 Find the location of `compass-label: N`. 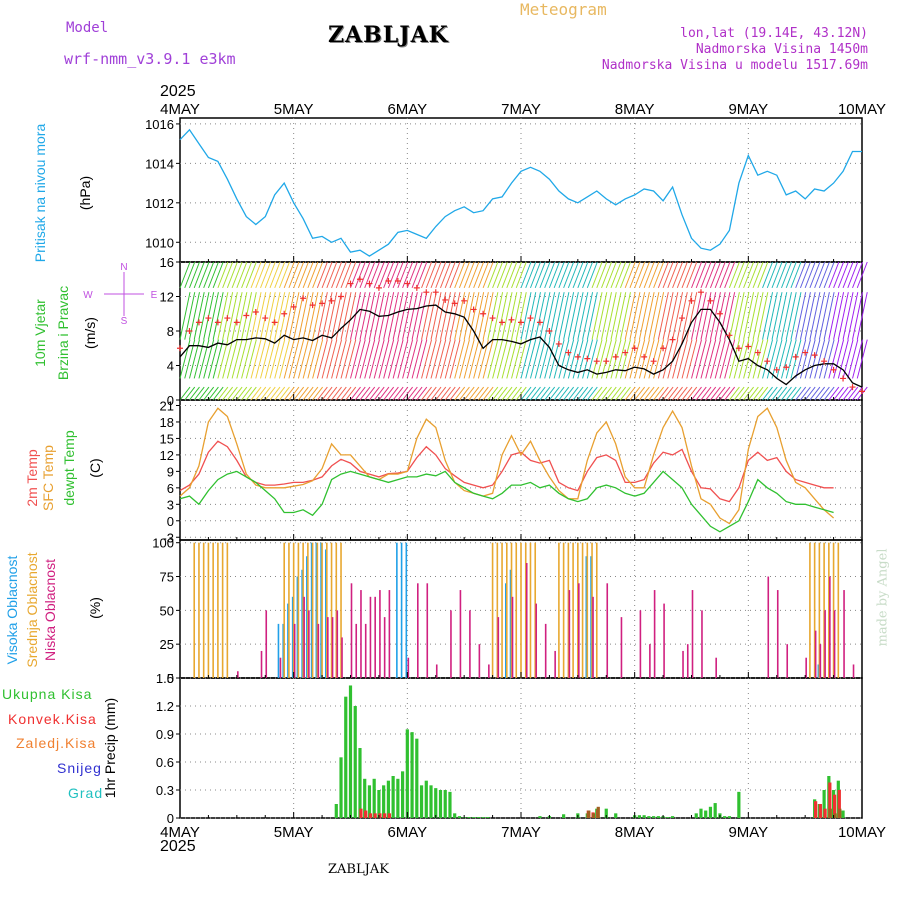

compass-label: N is located at coordinates (123, 267).